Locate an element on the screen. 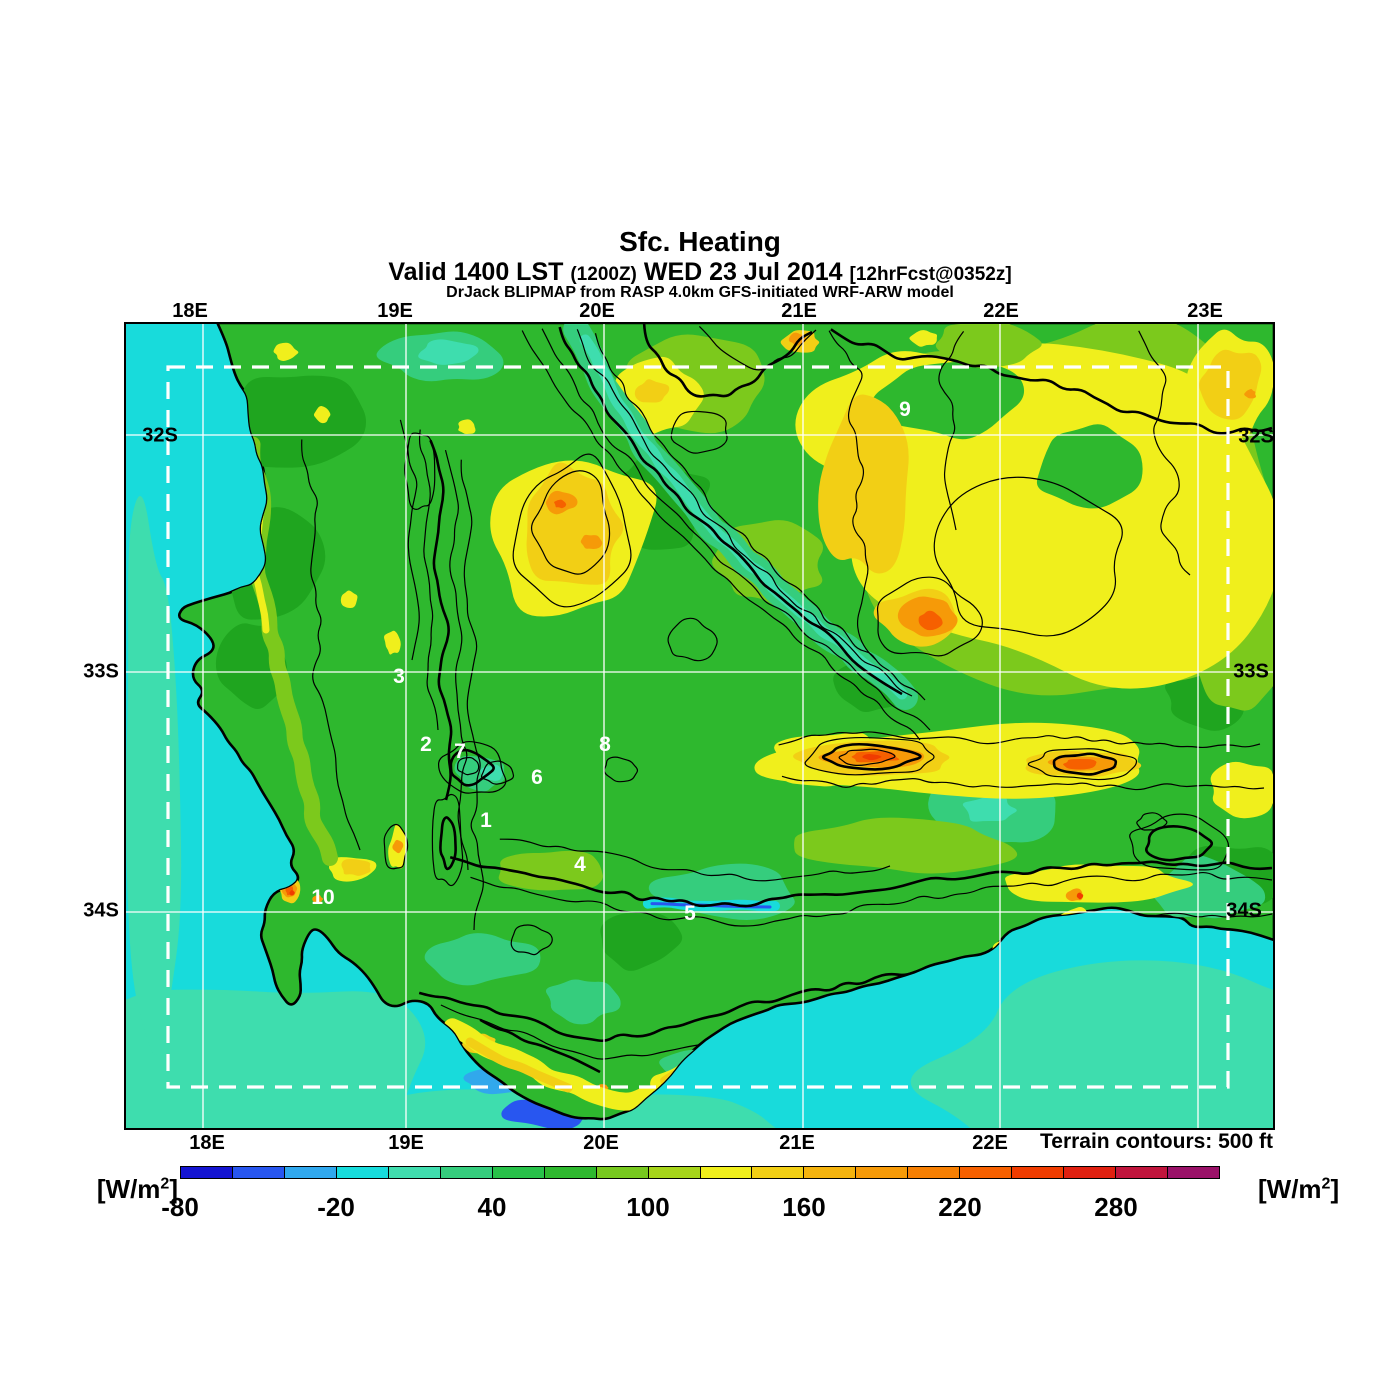 This screenshot has width=1400, height=1400. lon-label-bottom: 21E is located at coordinates (797, 1143).